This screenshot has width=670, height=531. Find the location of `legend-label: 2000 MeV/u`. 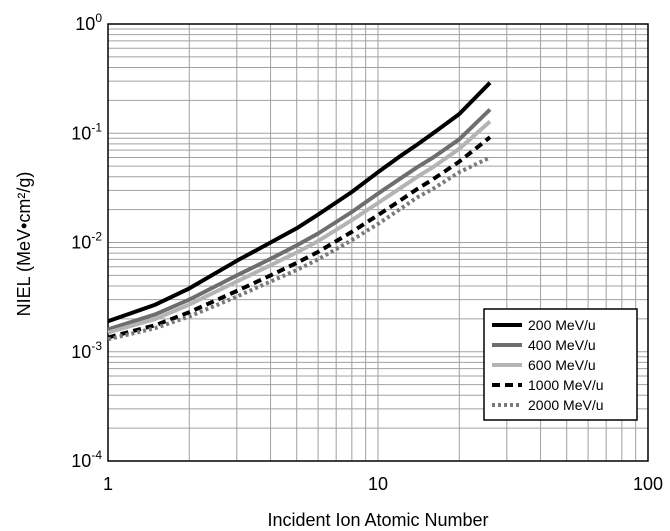

legend-label: 2000 MeV/u is located at coordinates (566, 405).